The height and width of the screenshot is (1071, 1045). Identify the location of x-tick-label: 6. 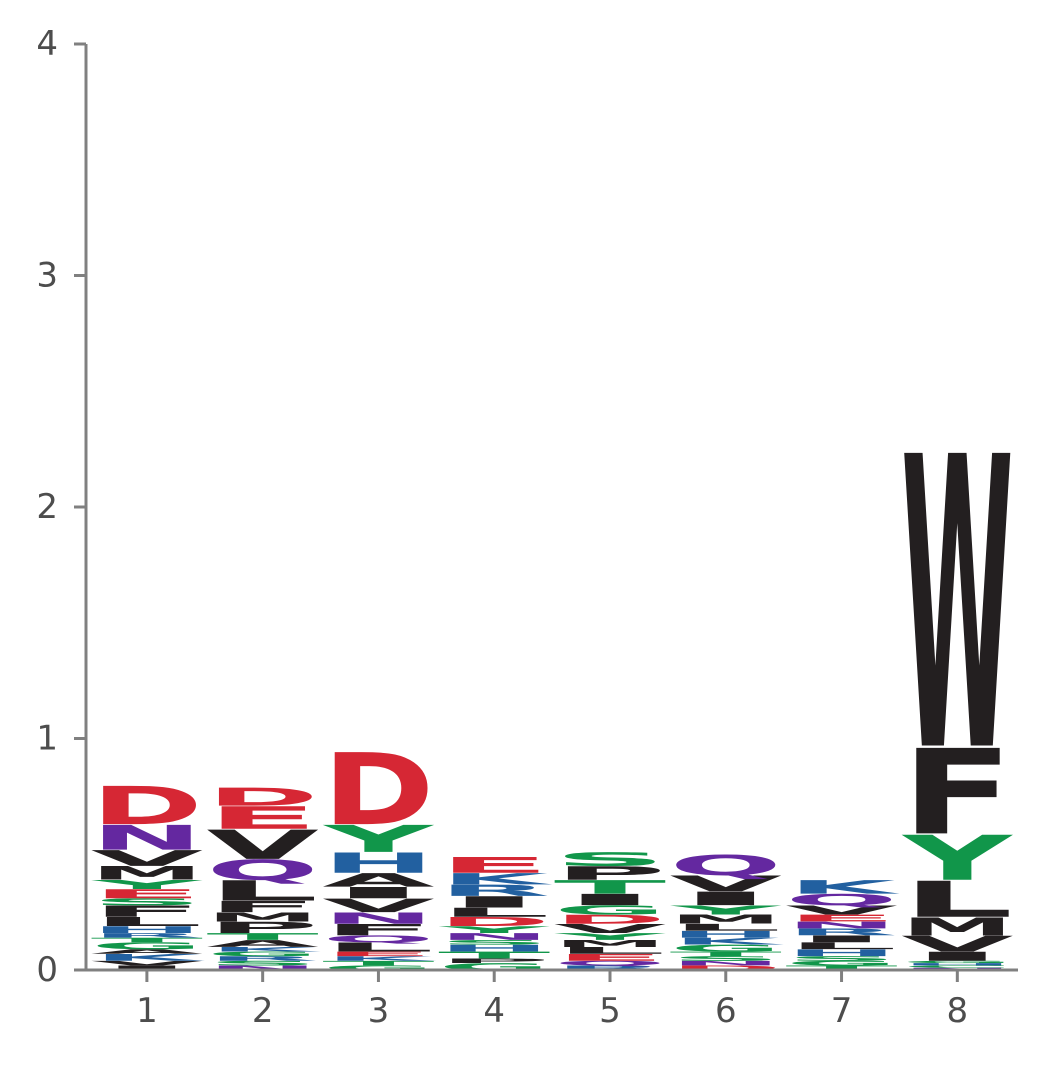
(726, 1011).